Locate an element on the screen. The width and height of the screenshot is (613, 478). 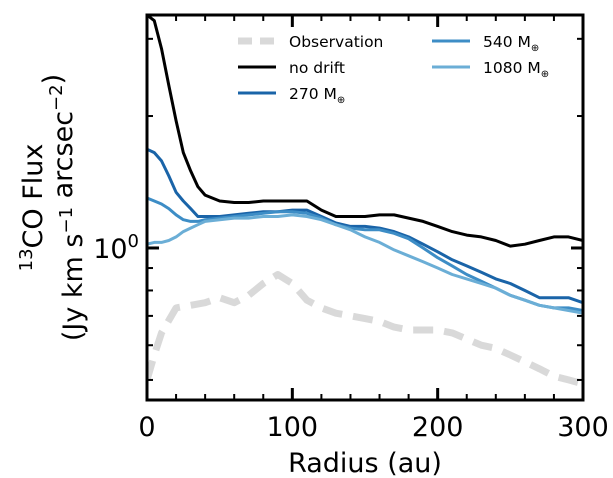
y-axis-label-line2: (Jy km s−1 arcsec−2) is located at coordinates (63, 207).